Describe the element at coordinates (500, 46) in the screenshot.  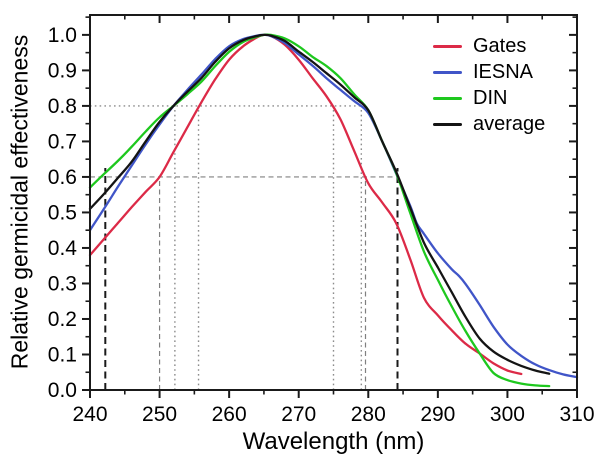
I see `legend-label-gates: Gates` at that location.